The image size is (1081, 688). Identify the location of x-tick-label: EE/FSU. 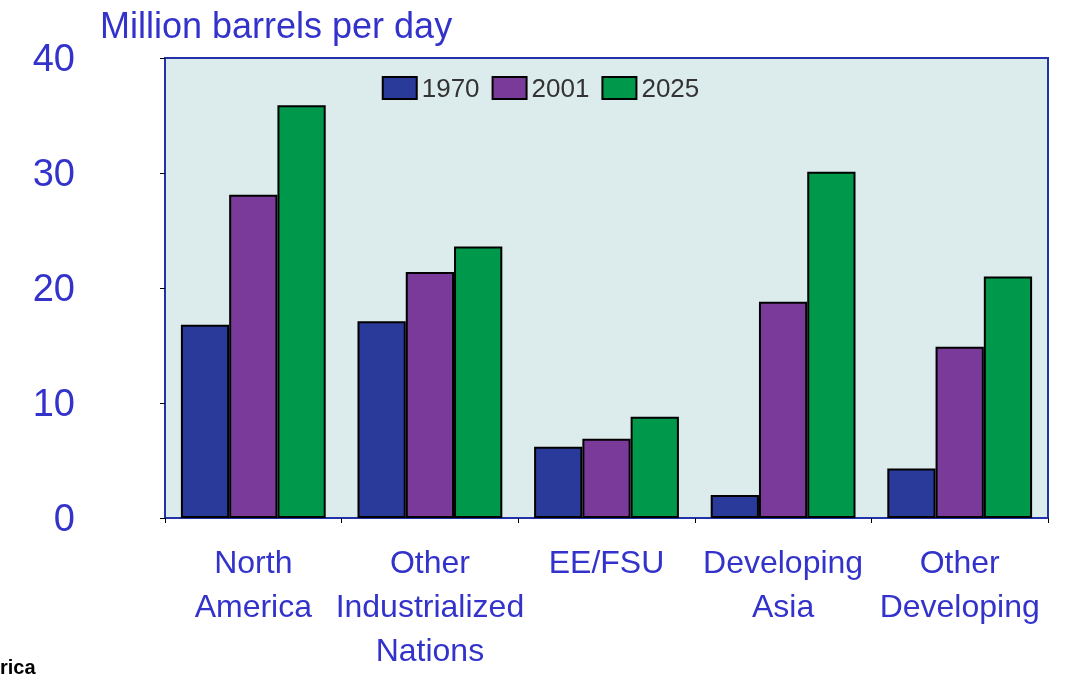
(606, 562).